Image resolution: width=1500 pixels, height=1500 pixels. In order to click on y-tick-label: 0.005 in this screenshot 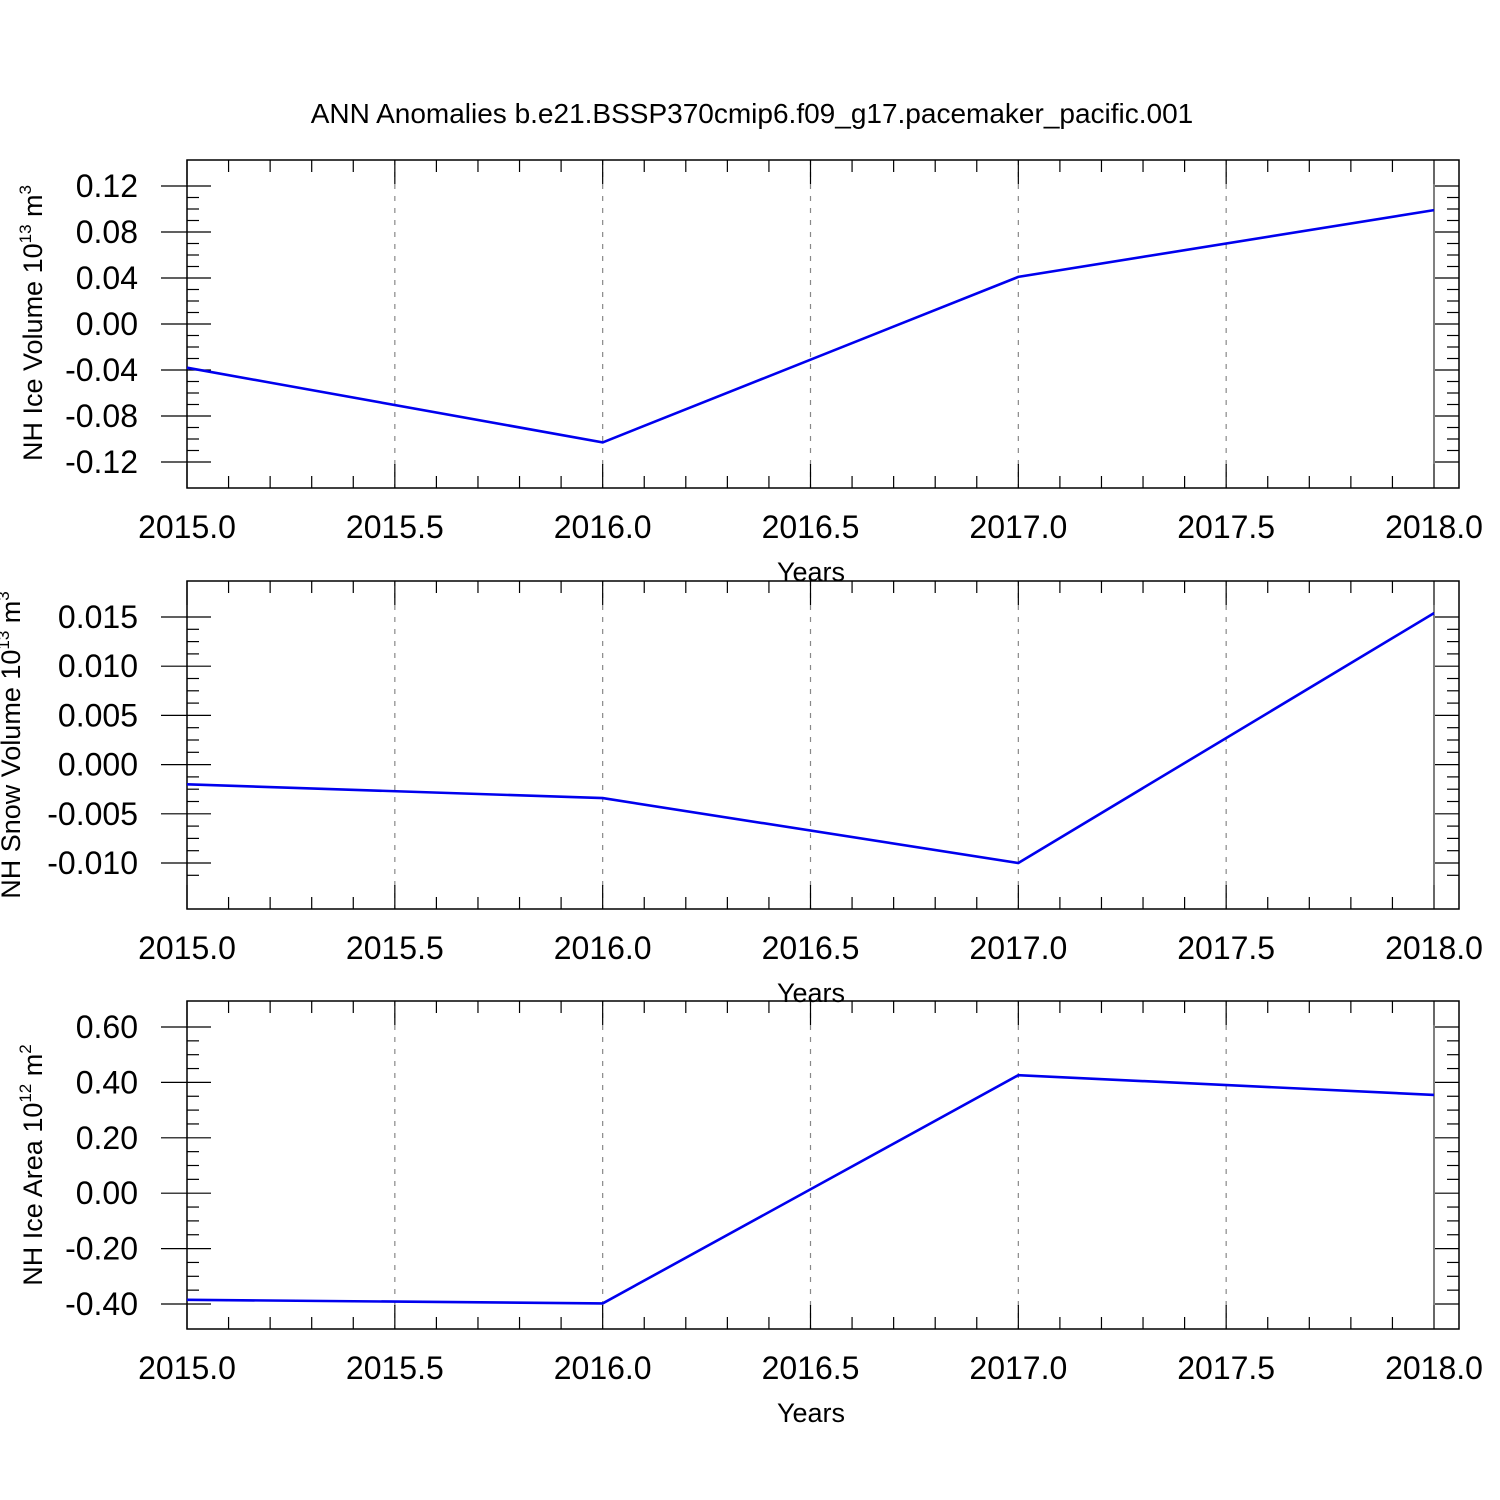, I will do `click(98, 715)`.